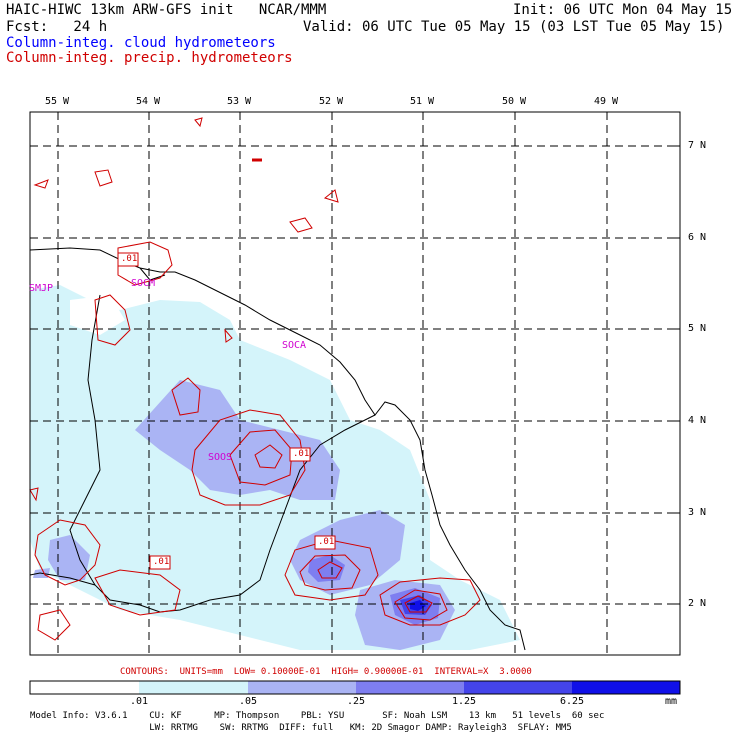 This screenshot has height=740, width=740. Describe the element at coordinates (248, 701) in the screenshot. I see `colorbar-tick-label: .05` at that location.